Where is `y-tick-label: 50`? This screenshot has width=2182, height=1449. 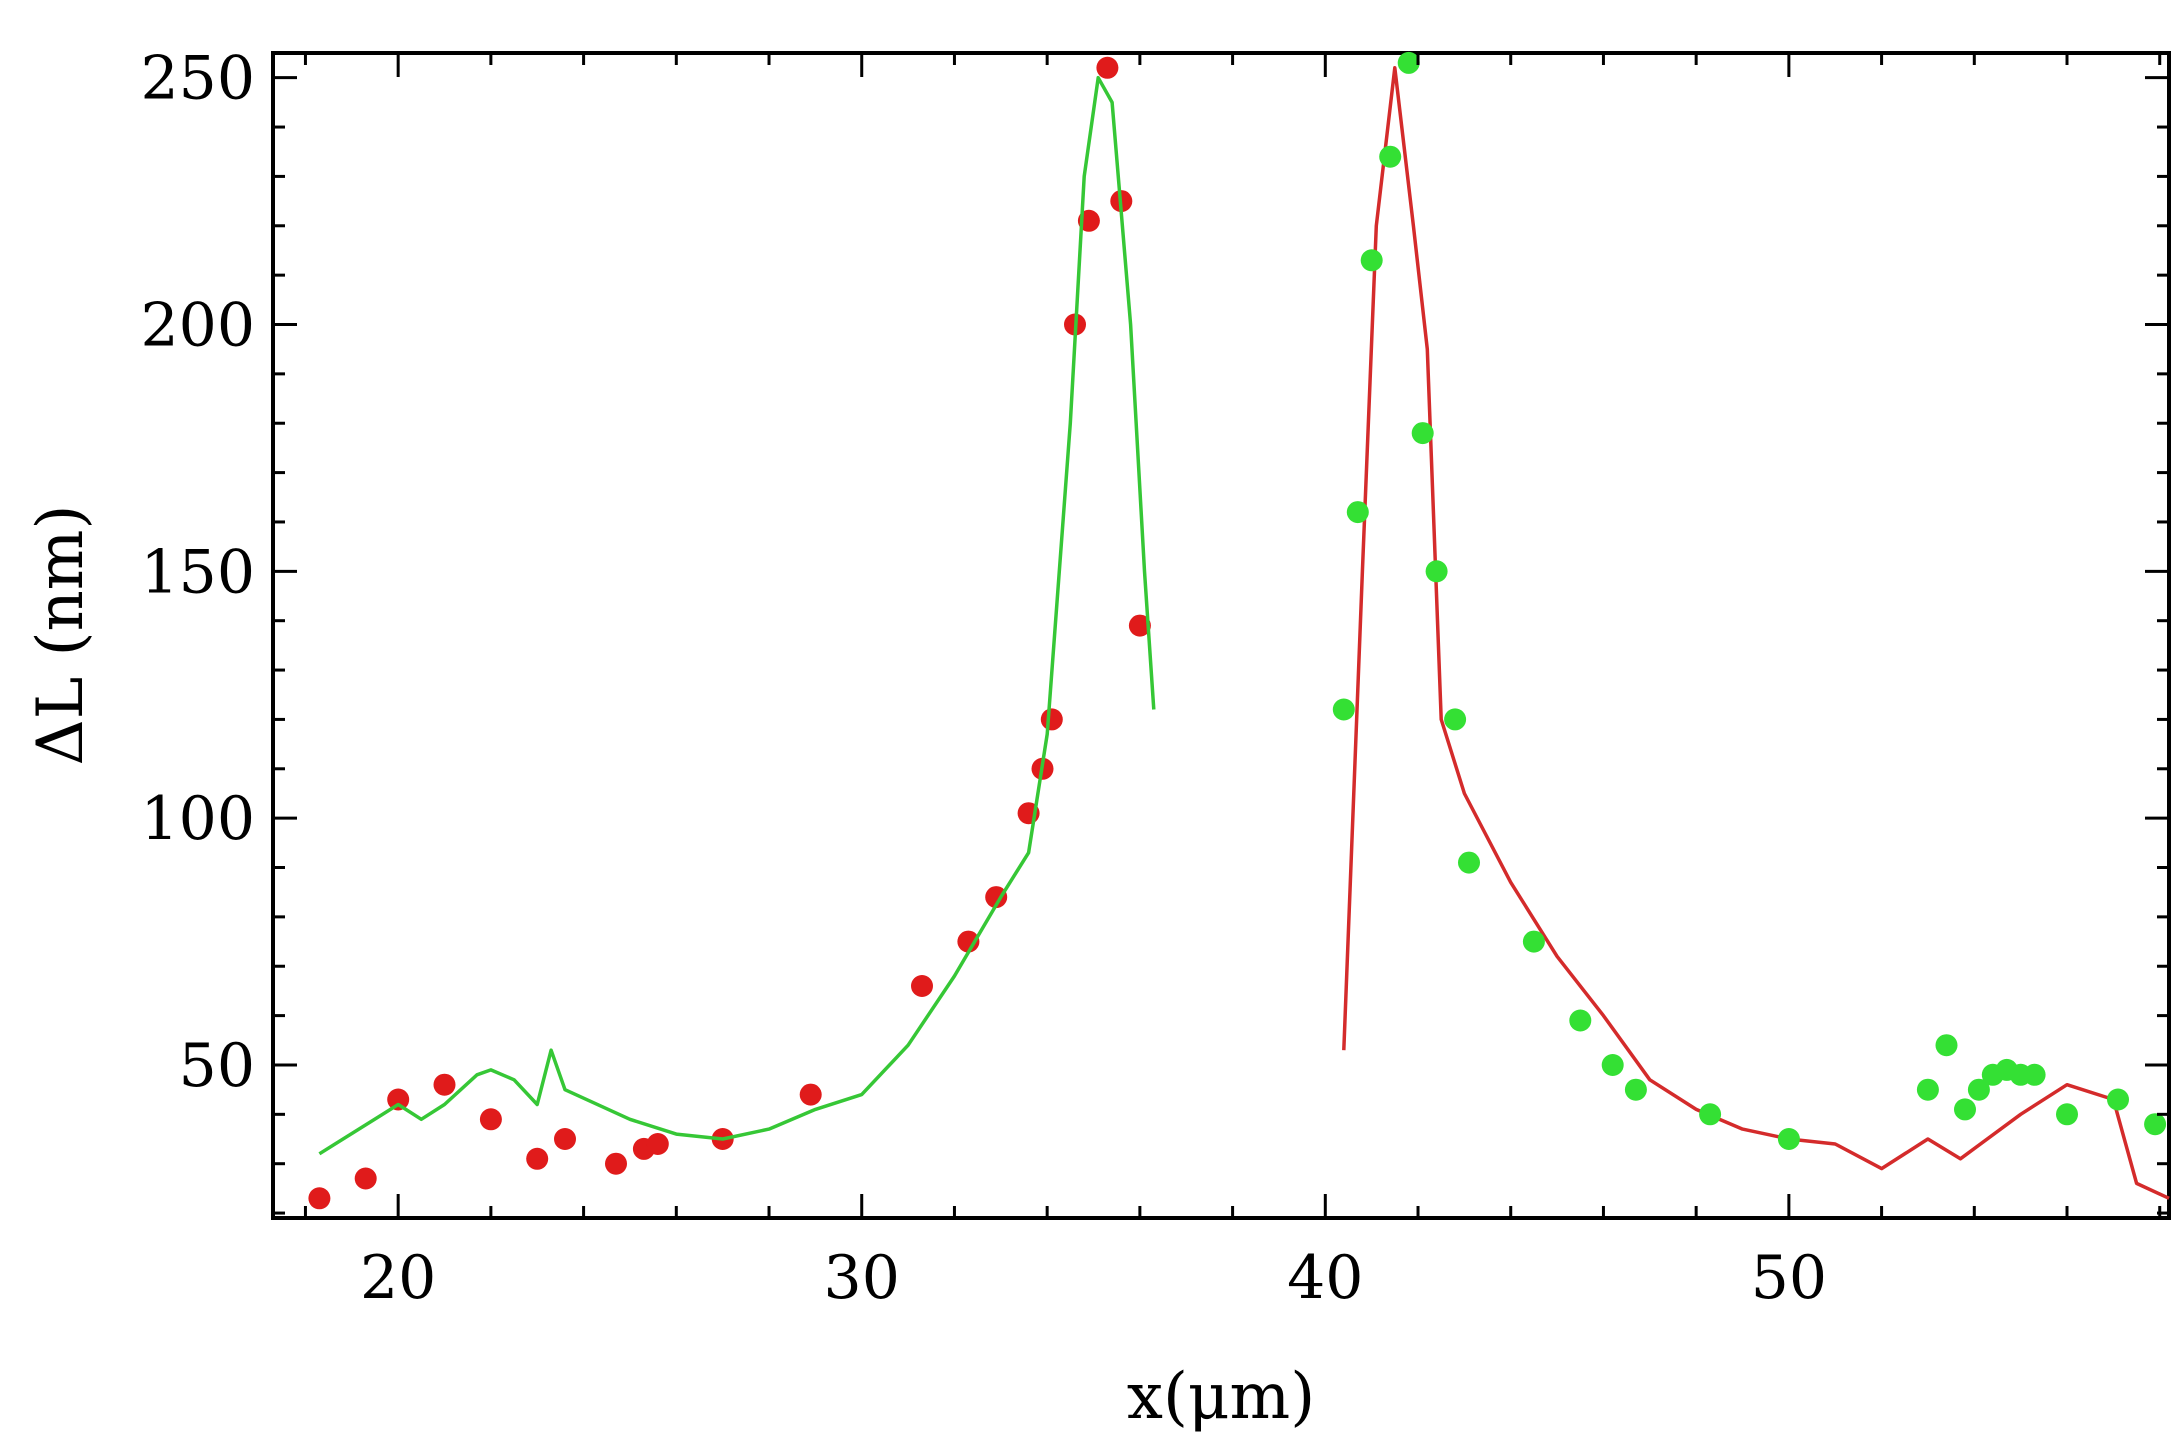
y-tick-label: 50 is located at coordinates (217, 1066).